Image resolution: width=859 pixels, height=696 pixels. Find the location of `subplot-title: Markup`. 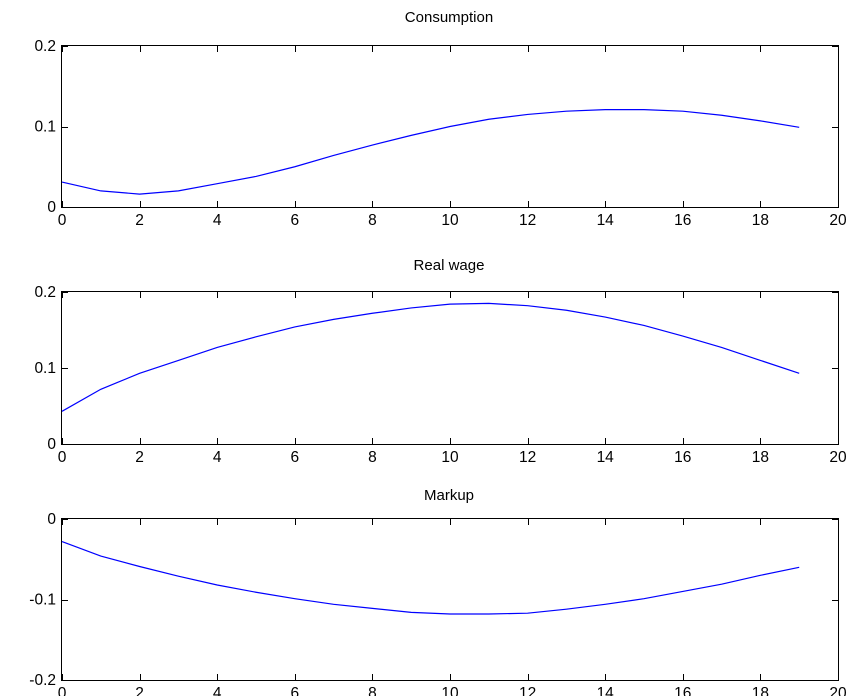

subplot-title: Markup is located at coordinates (449, 495).